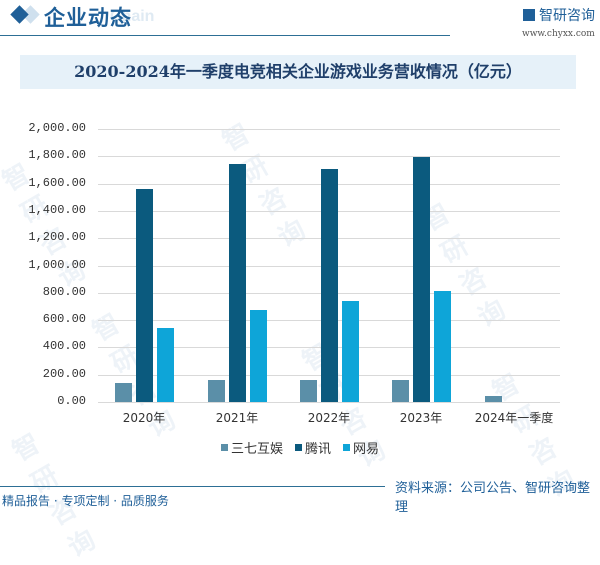  I want to click on x-tick-label: 2023年, so click(421, 418).